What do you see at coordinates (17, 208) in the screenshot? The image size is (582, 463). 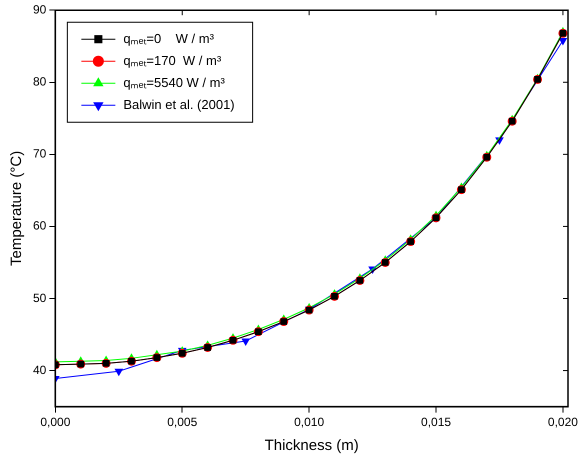 I see `y-axis-title: Temperature (°C)` at bounding box center [17, 208].